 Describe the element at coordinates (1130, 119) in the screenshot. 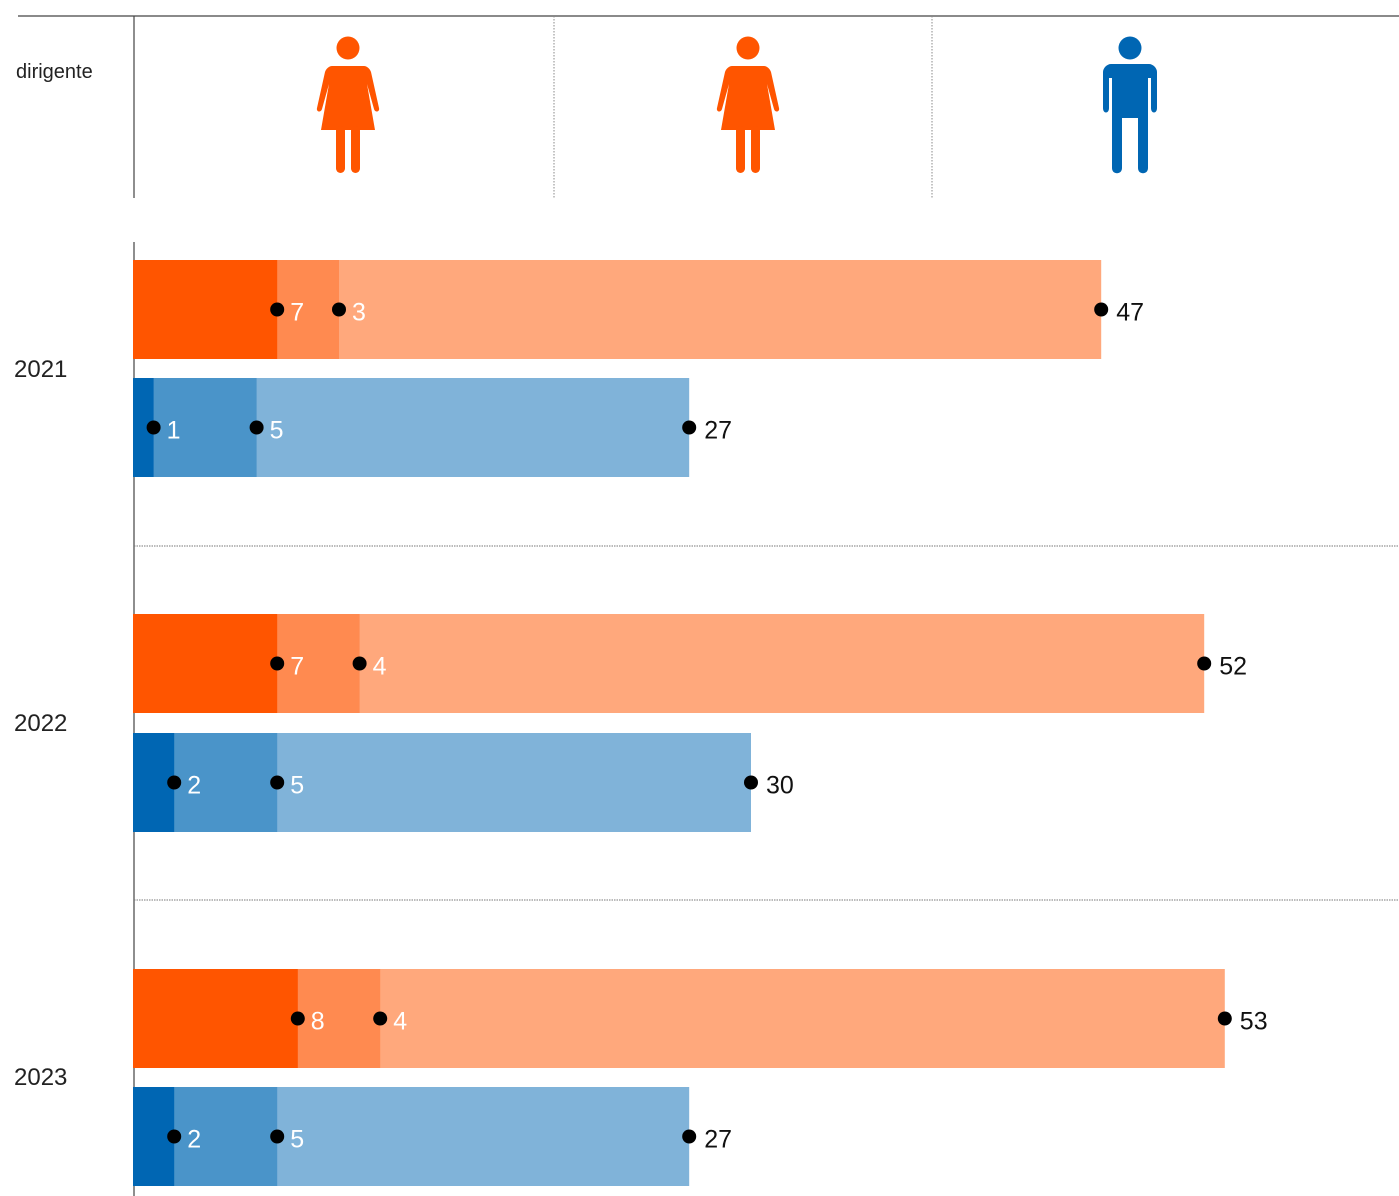

I see `male-icon-body` at that location.